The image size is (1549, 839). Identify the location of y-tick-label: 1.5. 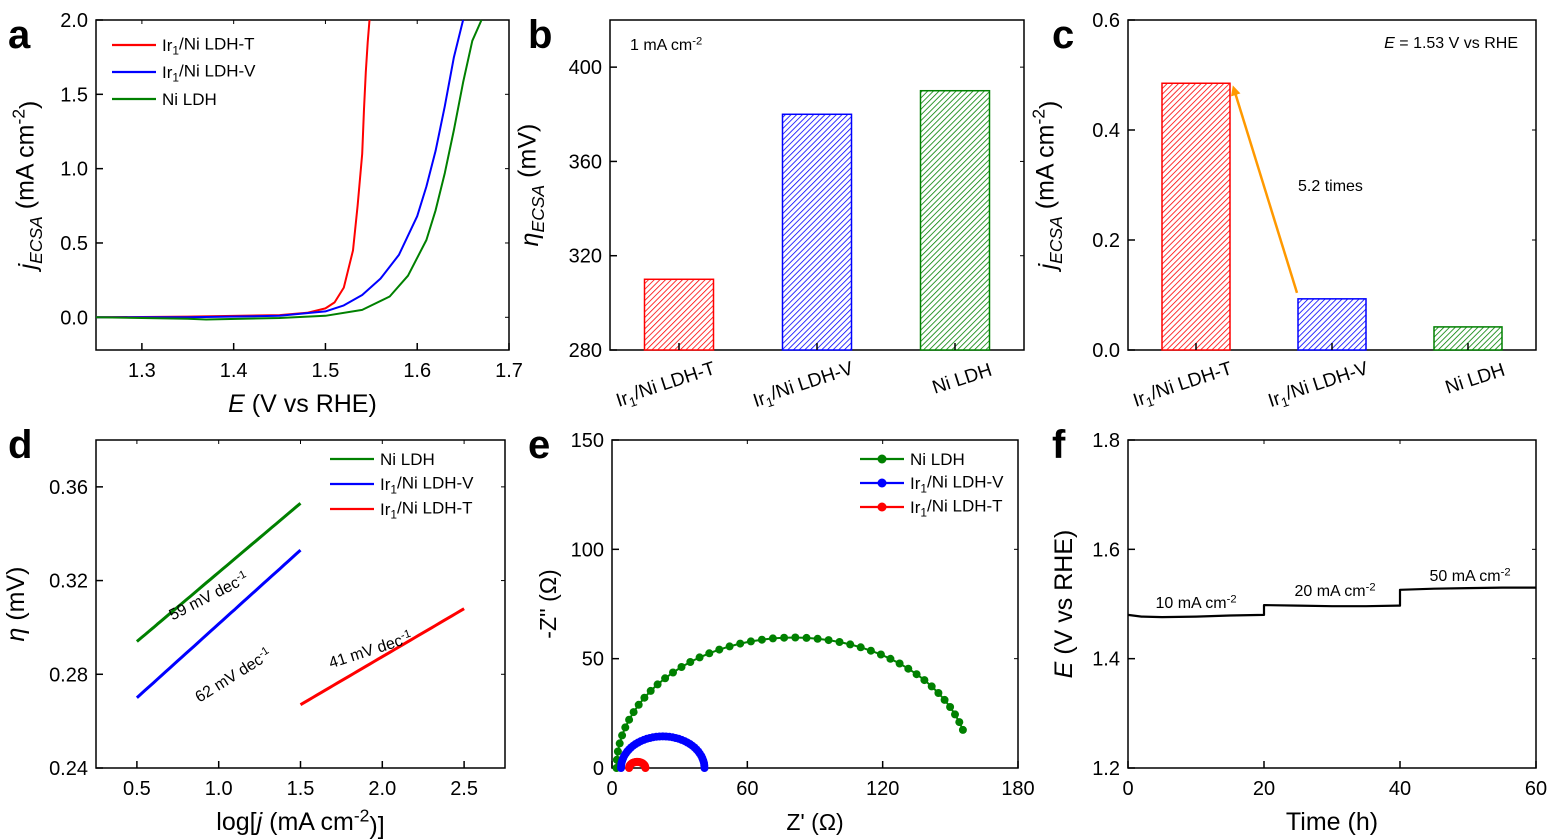
(74, 95).